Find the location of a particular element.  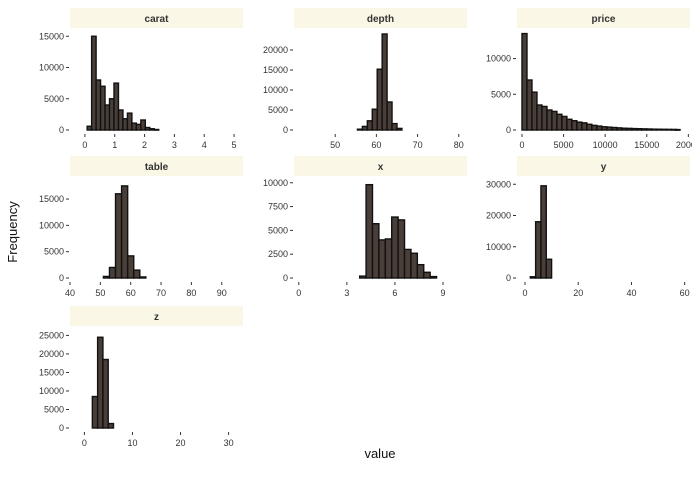

x-tick-label: 20 is located at coordinates (181, 443).